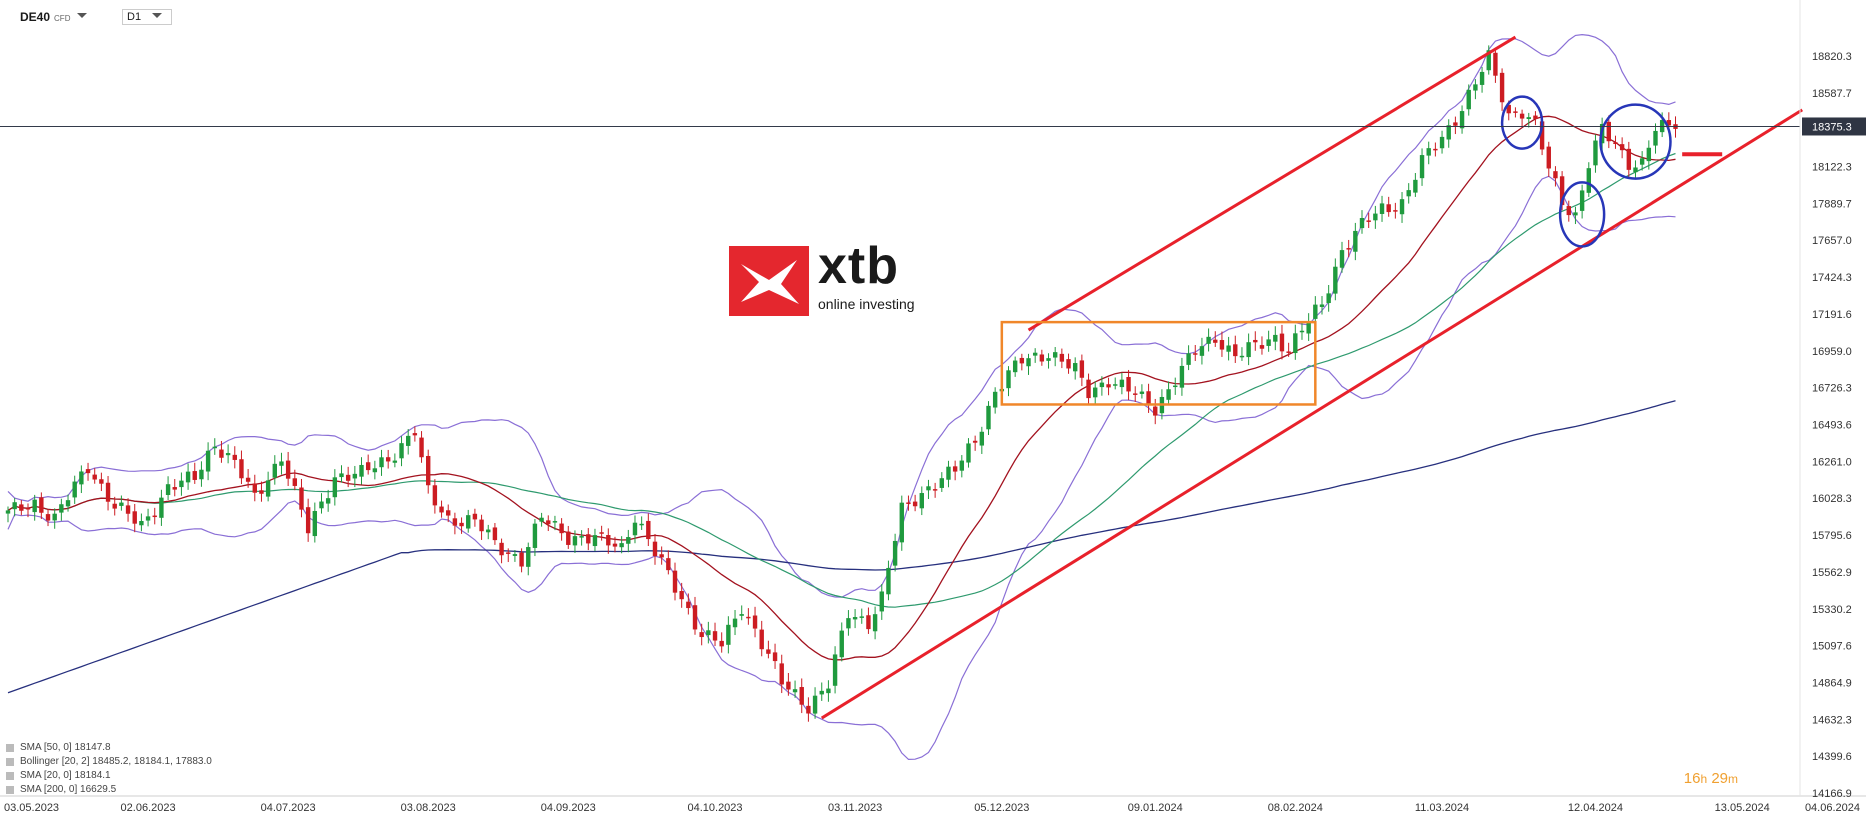 The image size is (1866, 815). I want to click on y-tick-label: 17191.6, so click(1832, 315).